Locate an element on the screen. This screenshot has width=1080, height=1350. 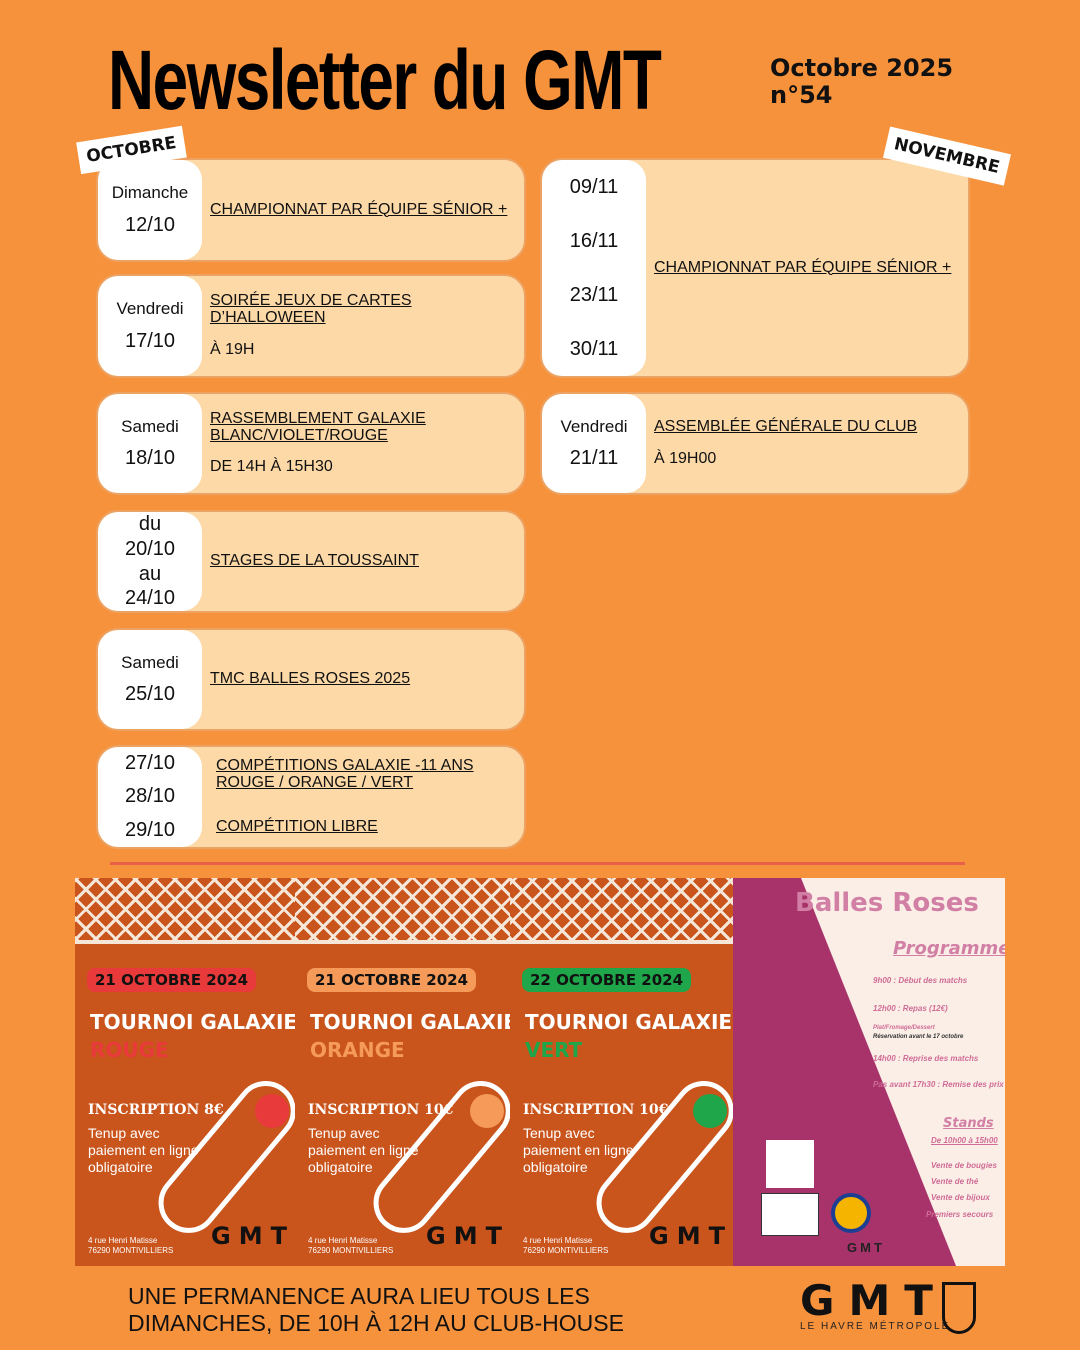
poster-date: 22 OCTOBRE 2024 is located at coordinates (607, 980).